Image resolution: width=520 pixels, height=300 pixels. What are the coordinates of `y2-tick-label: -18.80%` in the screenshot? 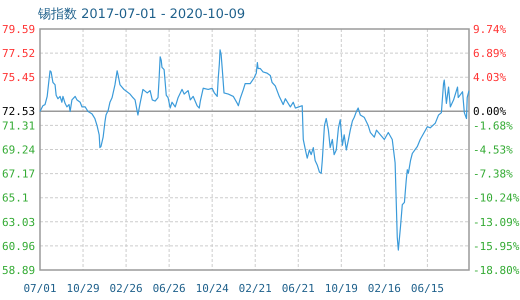 It's located at (496, 270).